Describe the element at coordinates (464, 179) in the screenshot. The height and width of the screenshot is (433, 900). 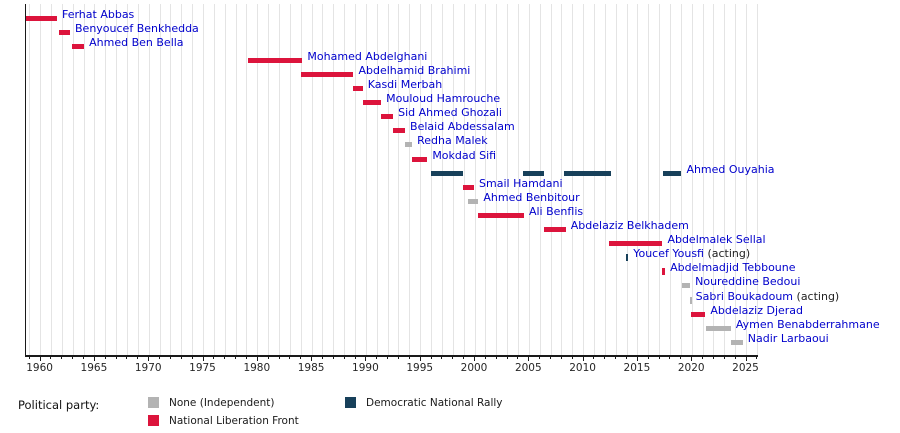
I see `gridline-1999` at that location.